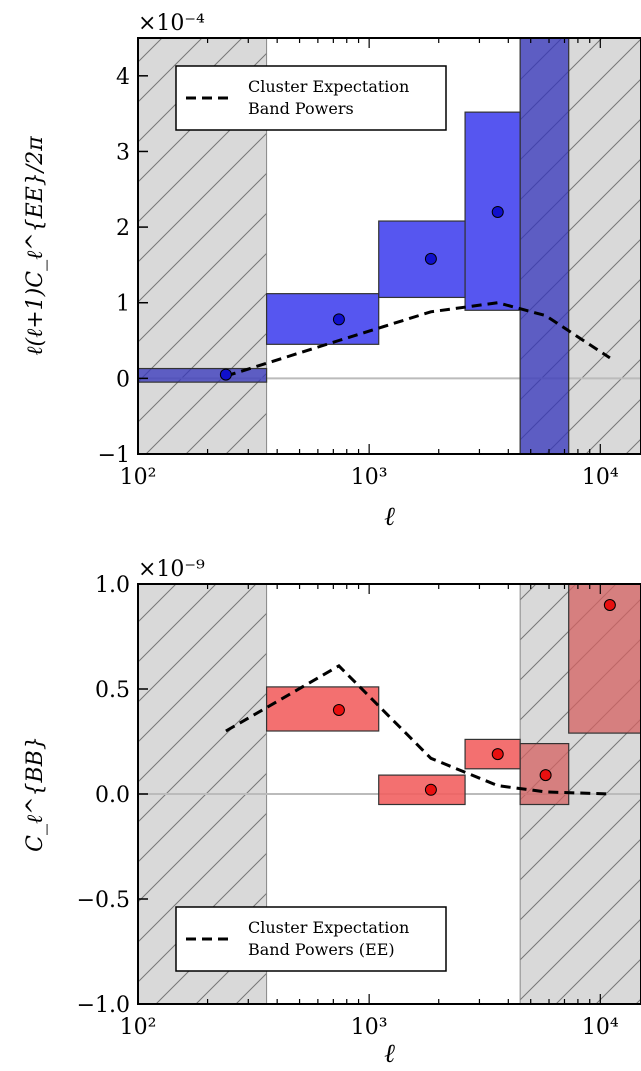 The image size is (641, 1071). What do you see at coordinates (123, 152) in the screenshot?
I see `y-tick-label: 3` at bounding box center [123, 152].